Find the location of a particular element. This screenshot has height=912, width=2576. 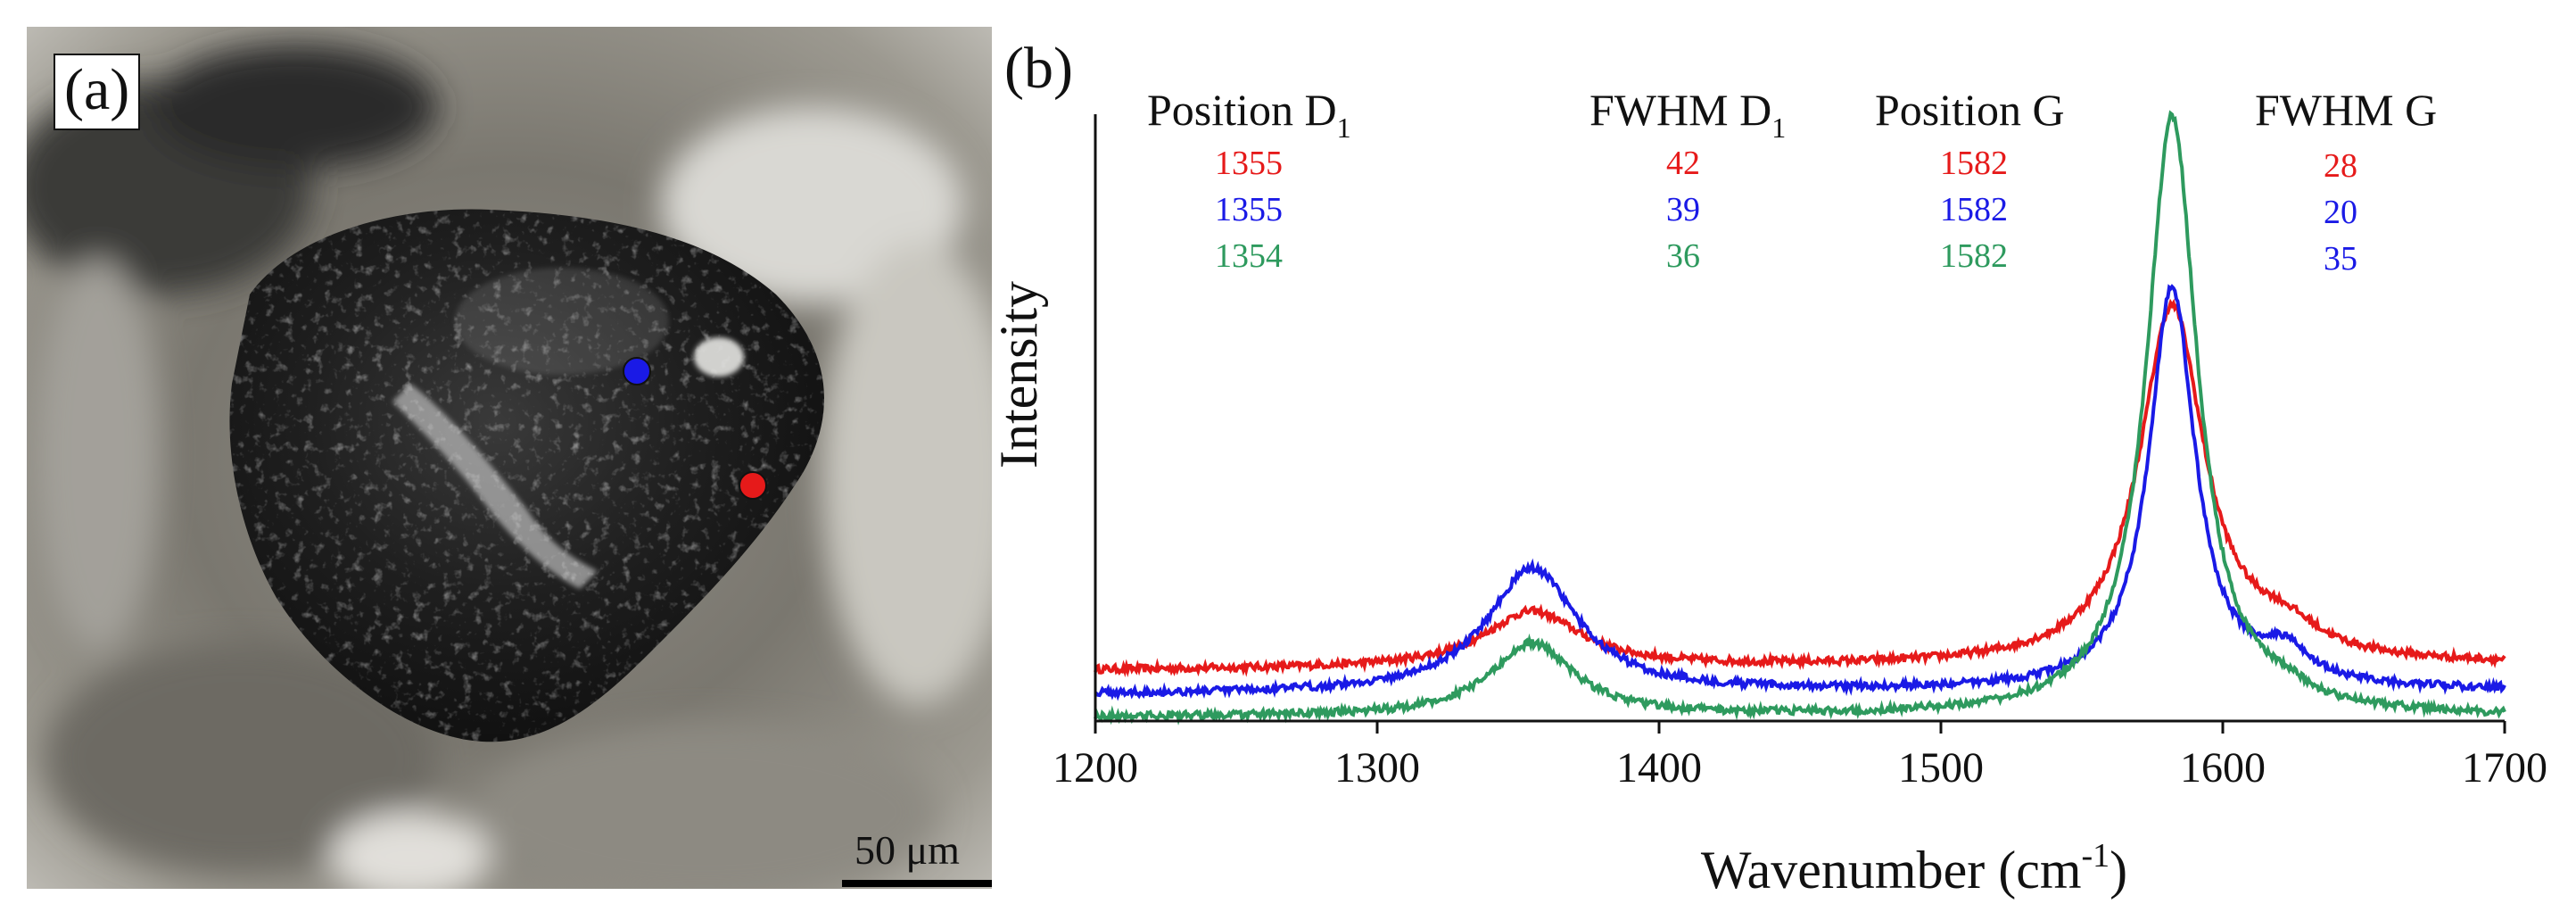

header-position-d1: Position D1 is located at coordinates (1249, 114).